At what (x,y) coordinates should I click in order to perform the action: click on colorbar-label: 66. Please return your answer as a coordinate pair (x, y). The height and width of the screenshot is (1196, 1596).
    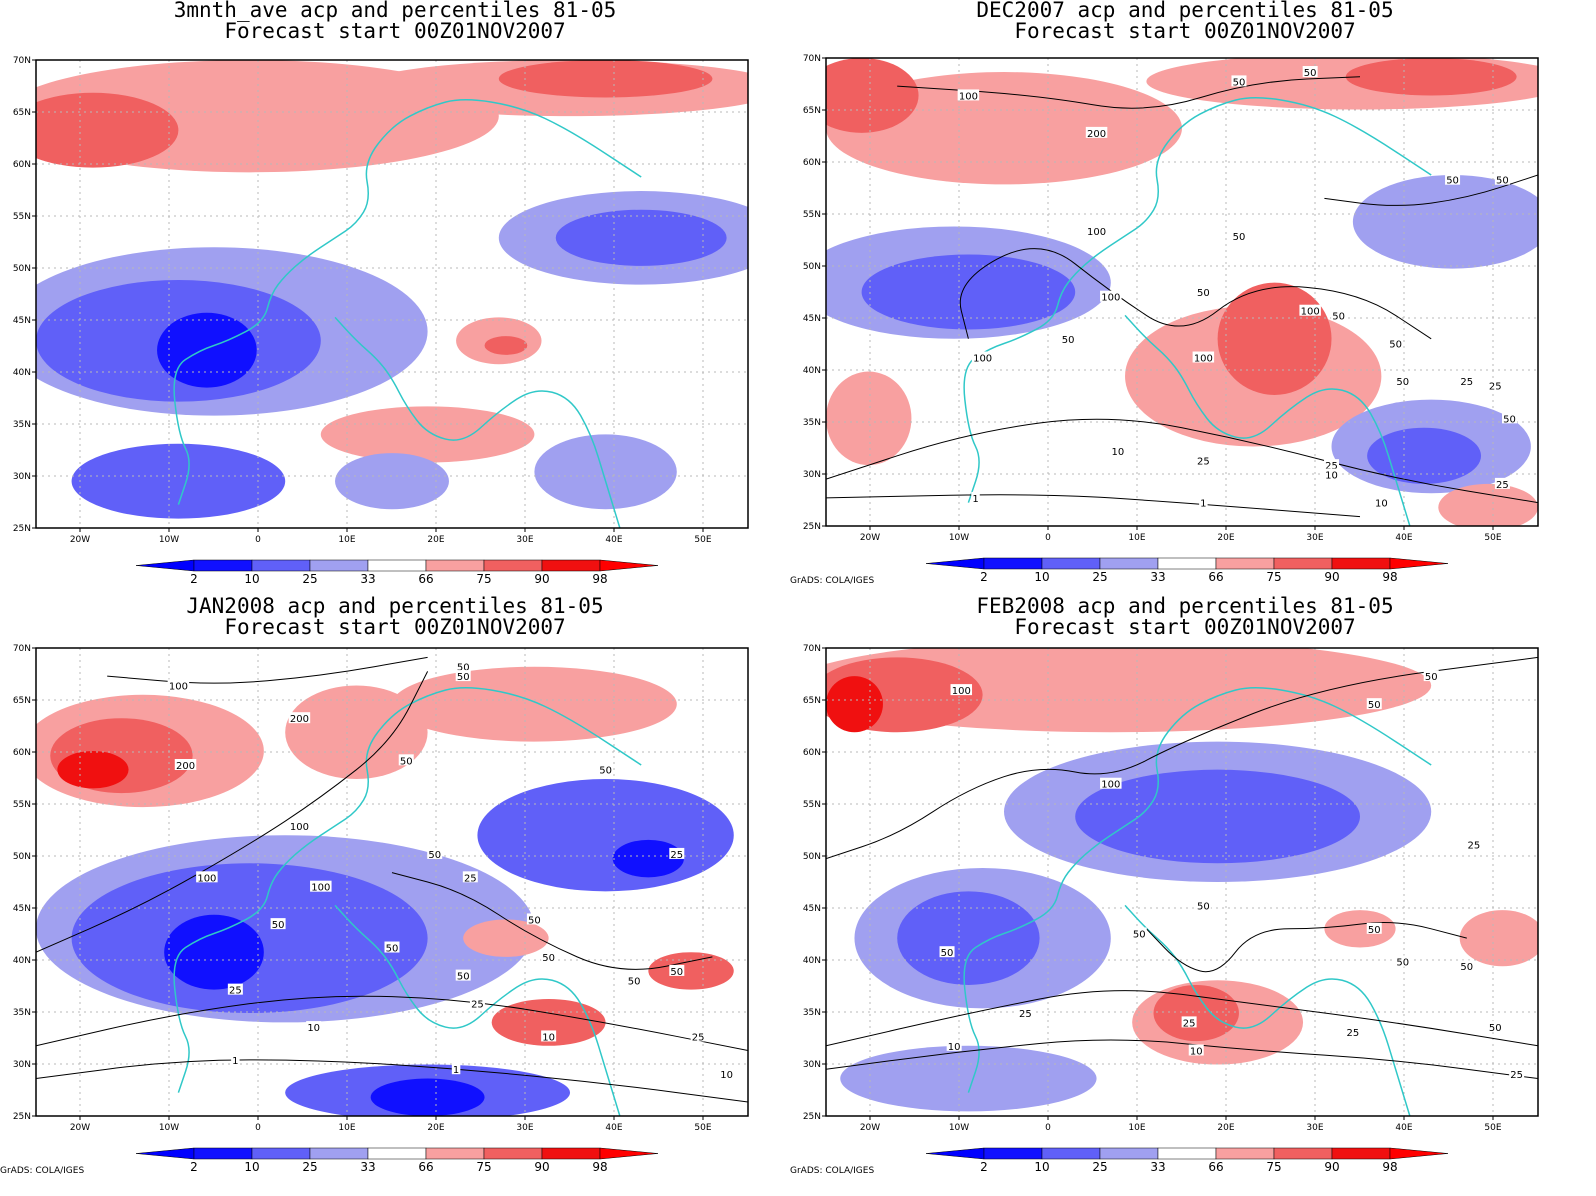
    Looking at the image, I should click on (425, 579).